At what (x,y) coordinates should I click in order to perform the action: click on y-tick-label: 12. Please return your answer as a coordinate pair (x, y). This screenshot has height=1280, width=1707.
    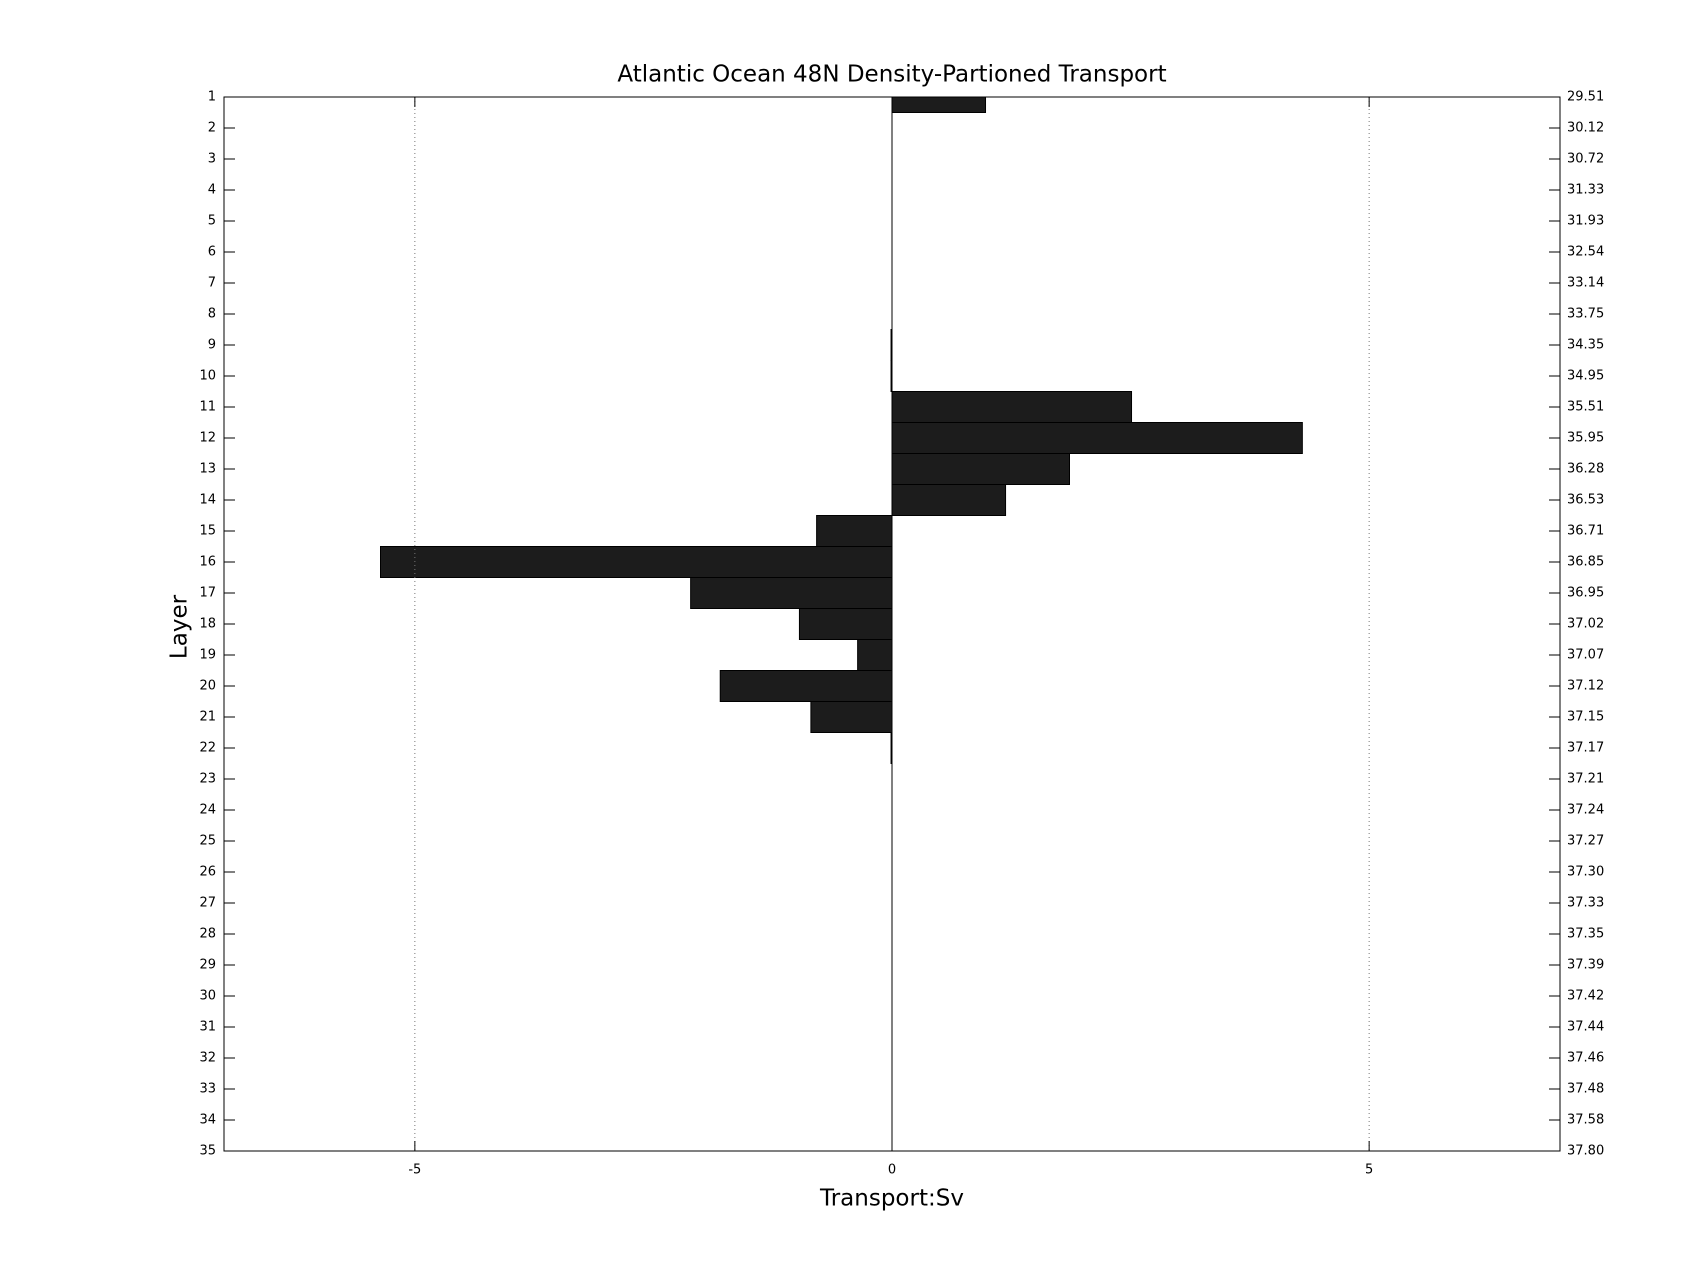
    Looking at the image, I should click on (207, 438).